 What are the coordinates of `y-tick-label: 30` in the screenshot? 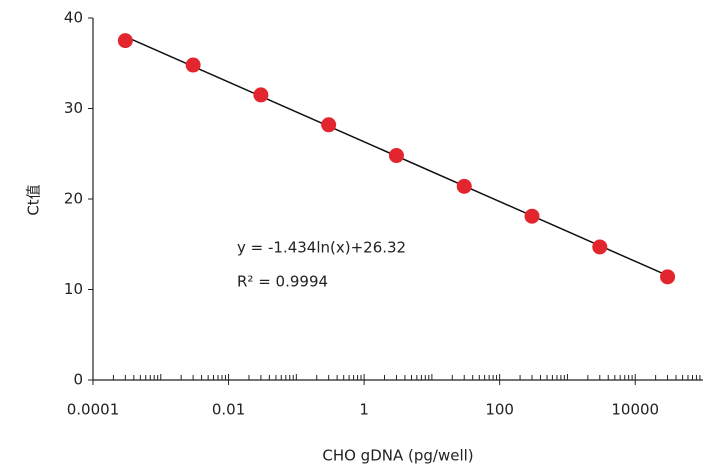 It's located at (73, 108).